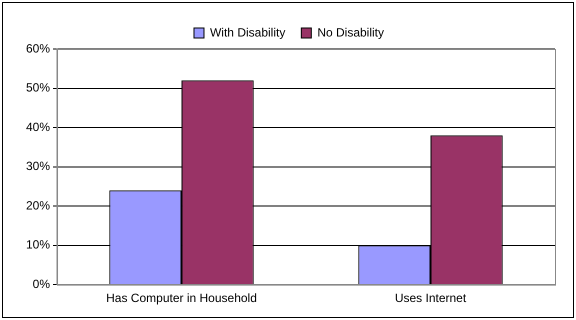 This screenshot has width=576, height=320. I want to click on y-tick-label: 60%, so click(38, 48).